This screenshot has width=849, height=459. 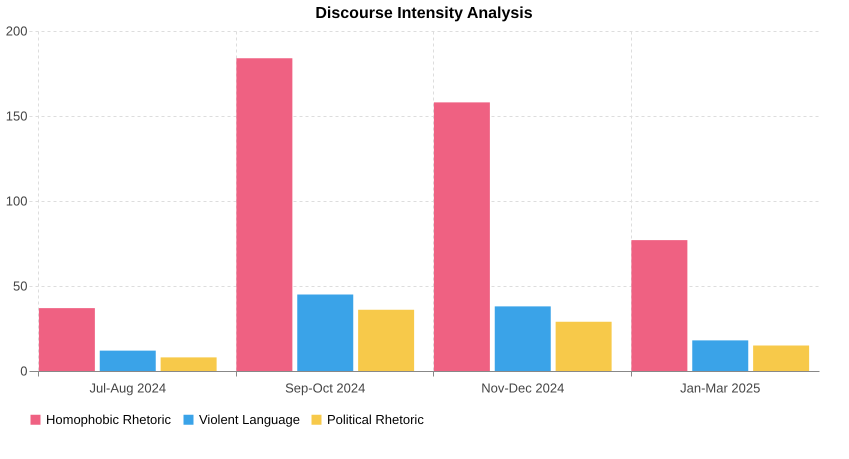 What do you see at coordinates (17, 31) in the screenshot?
I see `y-tick-label: 200` at bounding box center [17, 31].